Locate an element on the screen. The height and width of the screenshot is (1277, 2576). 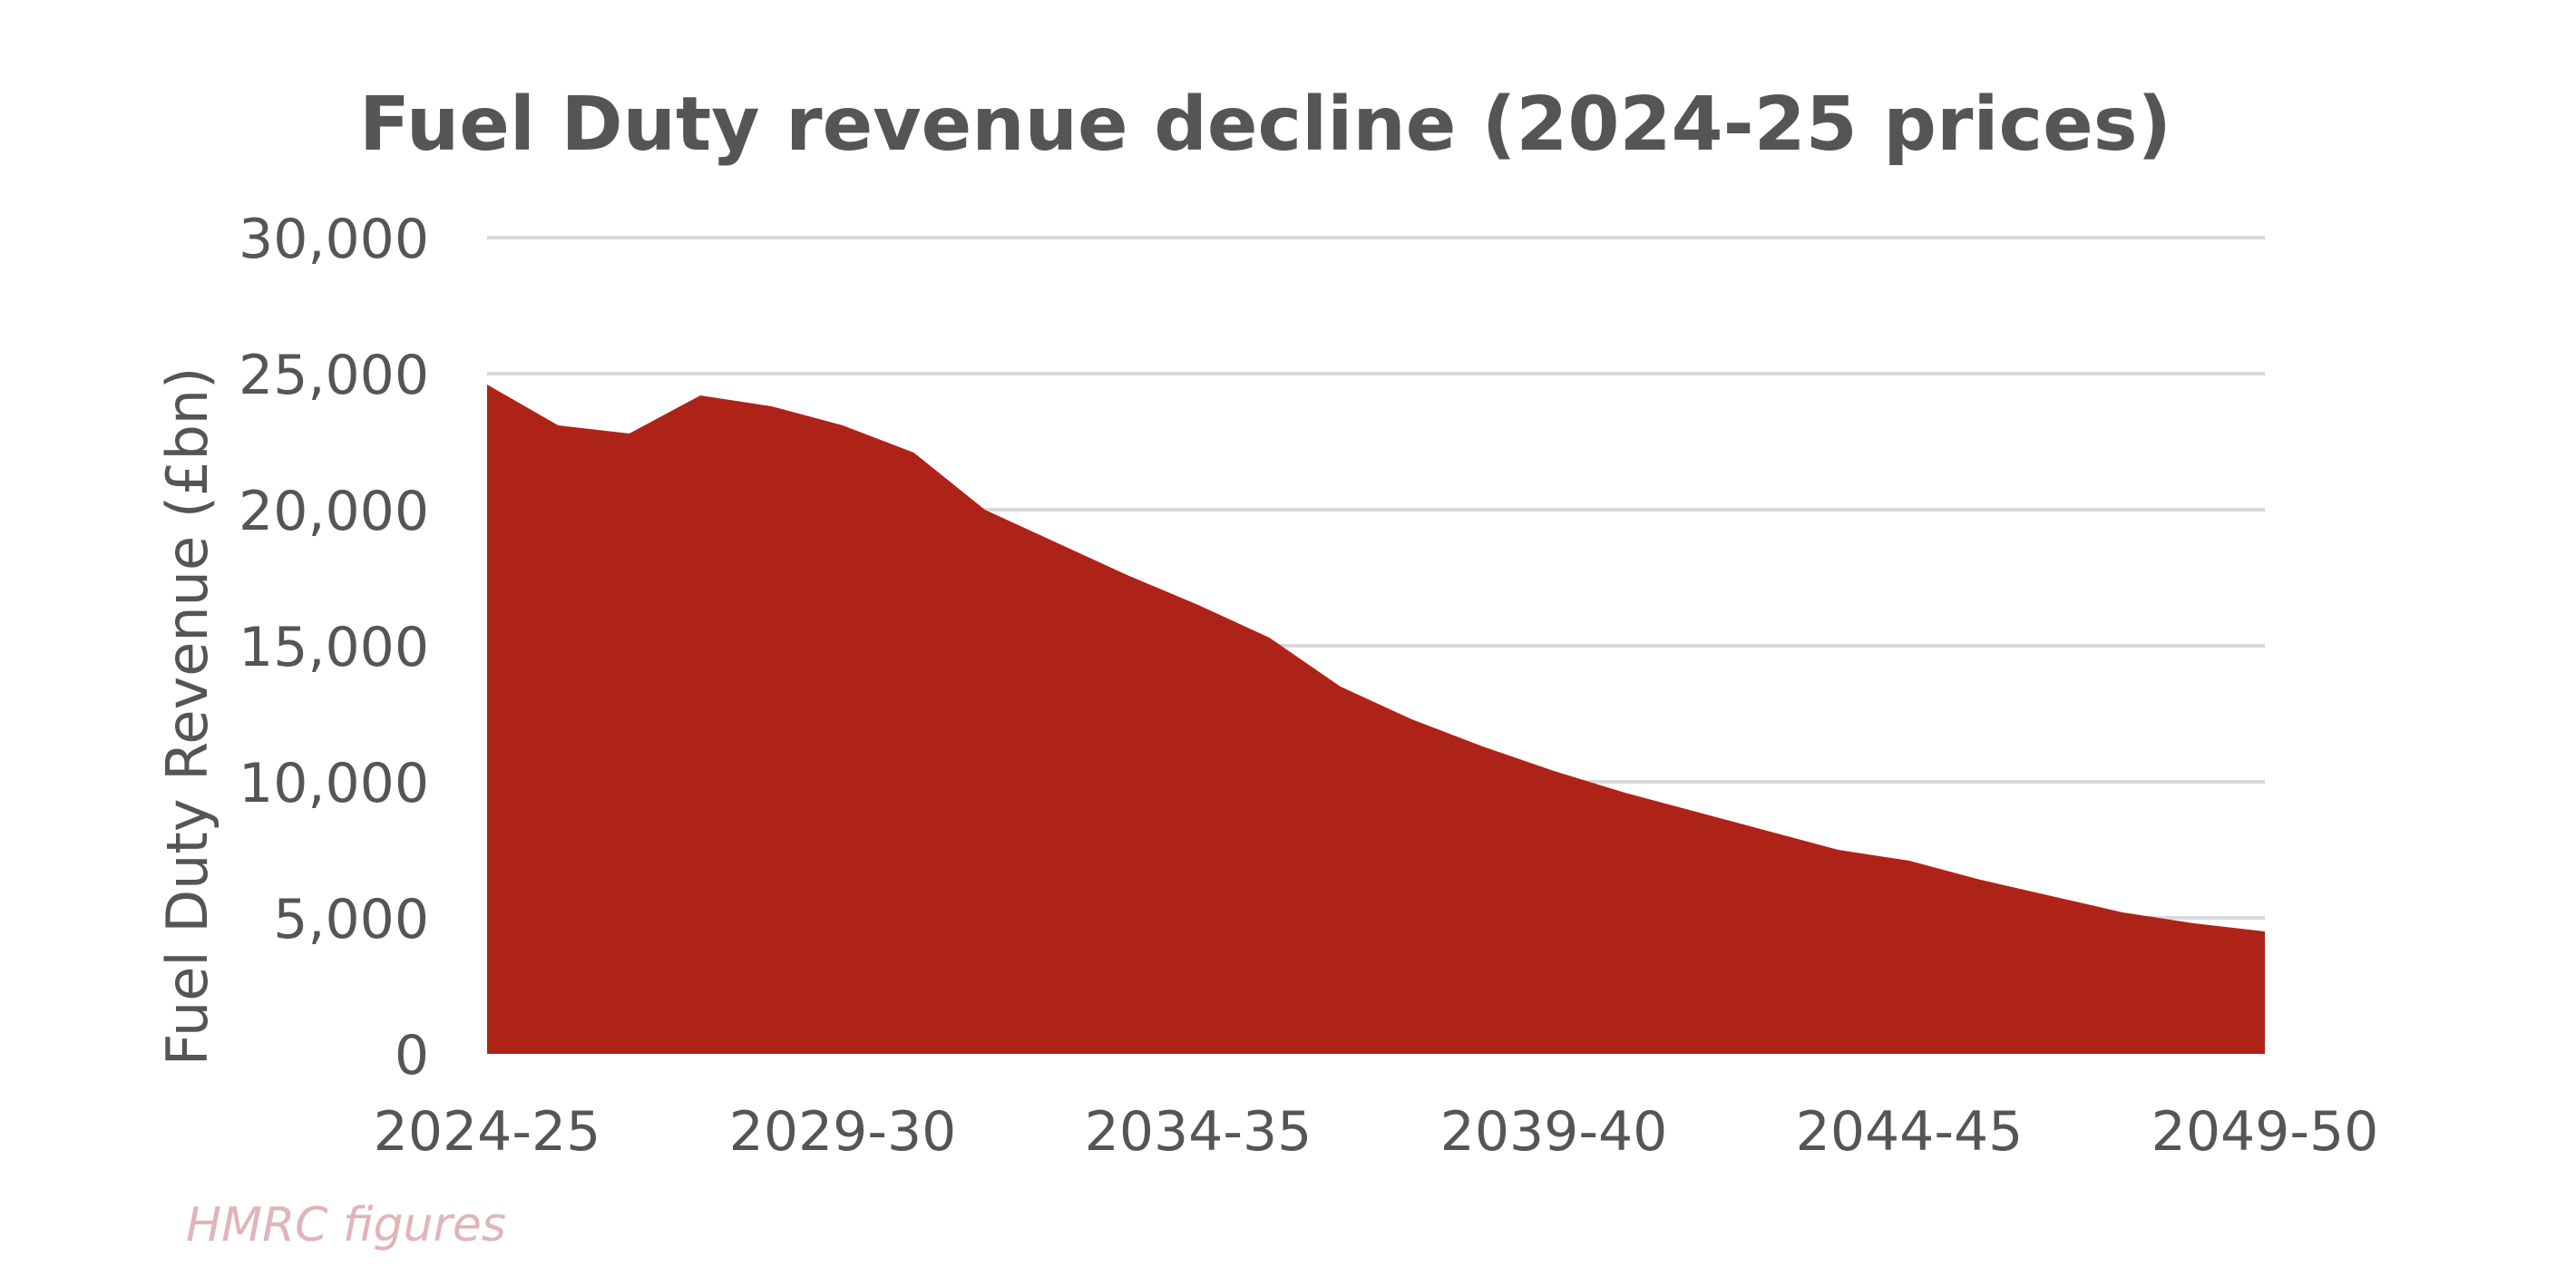
x-tick-label: 2024-25 is located at coordinates (487, 1132).